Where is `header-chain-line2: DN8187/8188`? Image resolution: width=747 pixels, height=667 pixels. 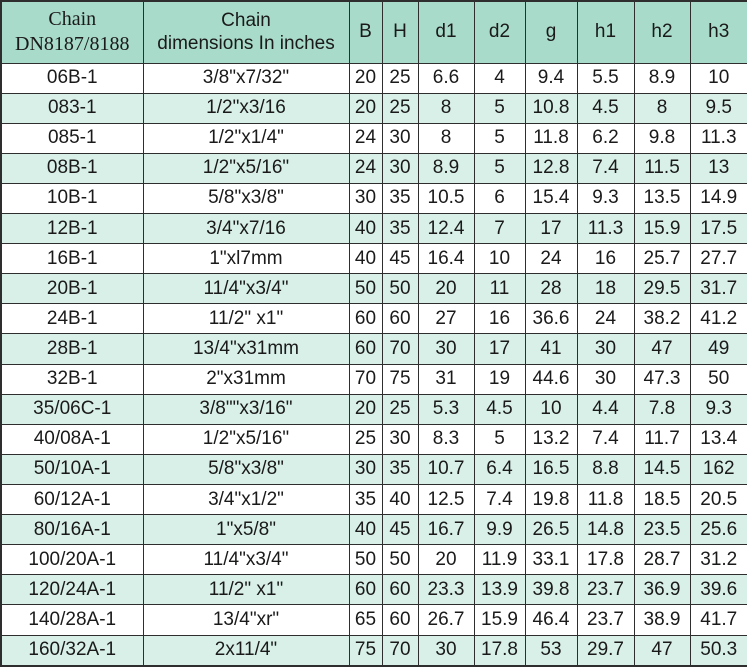
header-chain-line2: DN8187/8188 is located at coordinates (72, 44).